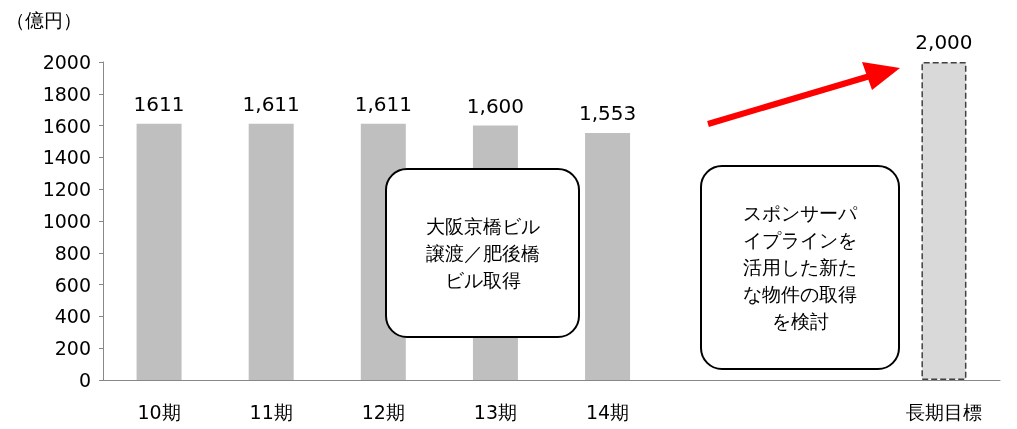 This screenshot has width=1017, height=429. Describe the element at coordinates (159, 103) in the screenshot. I see `data-label: 1611` at that location.